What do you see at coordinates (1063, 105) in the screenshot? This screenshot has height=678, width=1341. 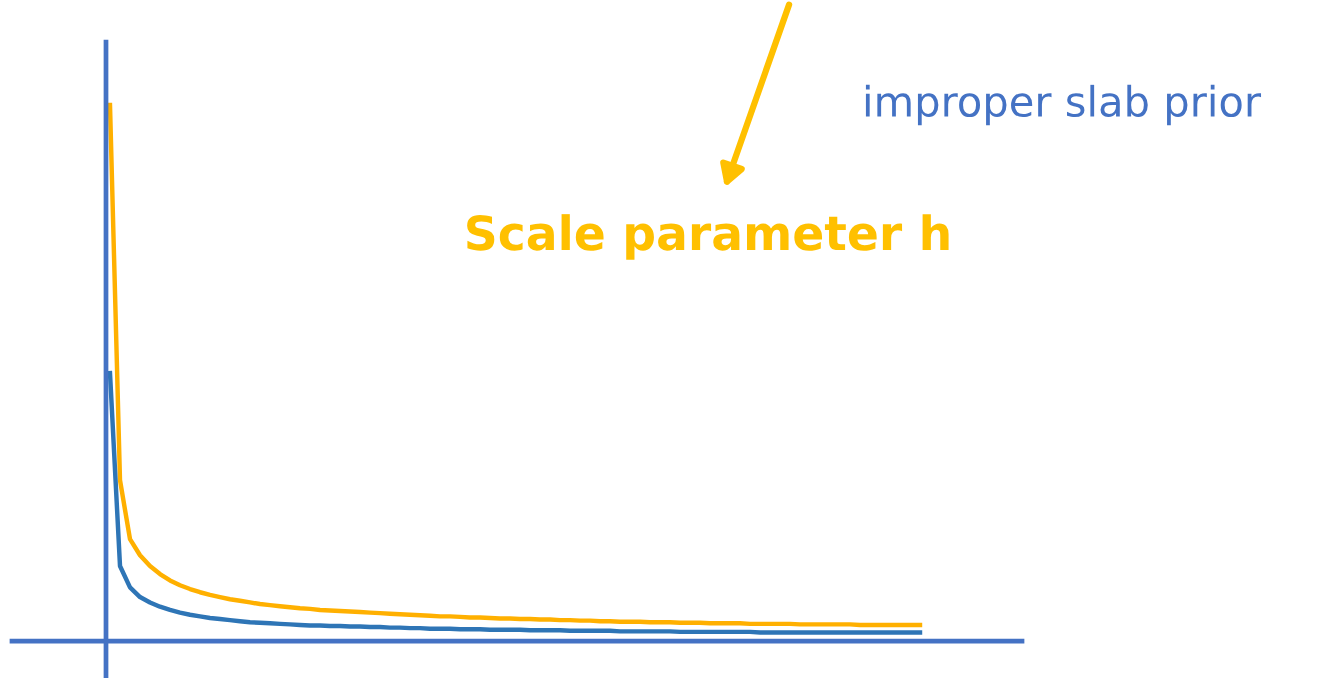 I see `annotation: improper slab prior` at bounding box center [1063, 105].